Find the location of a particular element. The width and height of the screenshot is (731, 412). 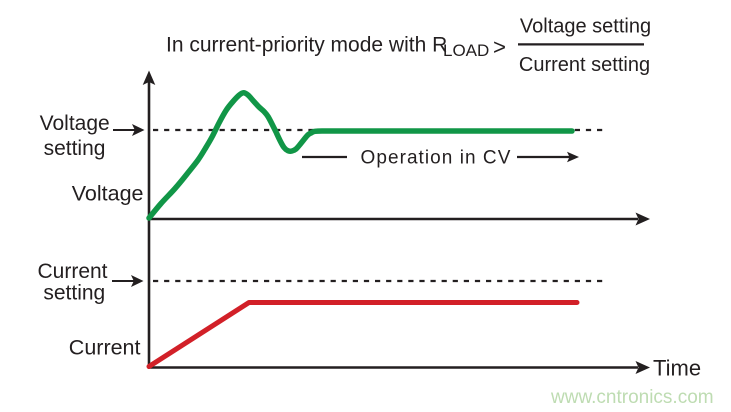

svg-text: Current setting is located at coordinates (584, 65).